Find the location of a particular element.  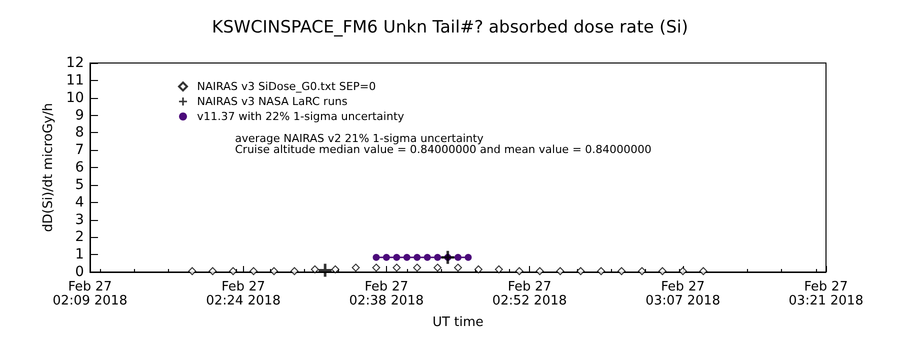

y-tick-label: 4 is located at coordinates (79, 202).